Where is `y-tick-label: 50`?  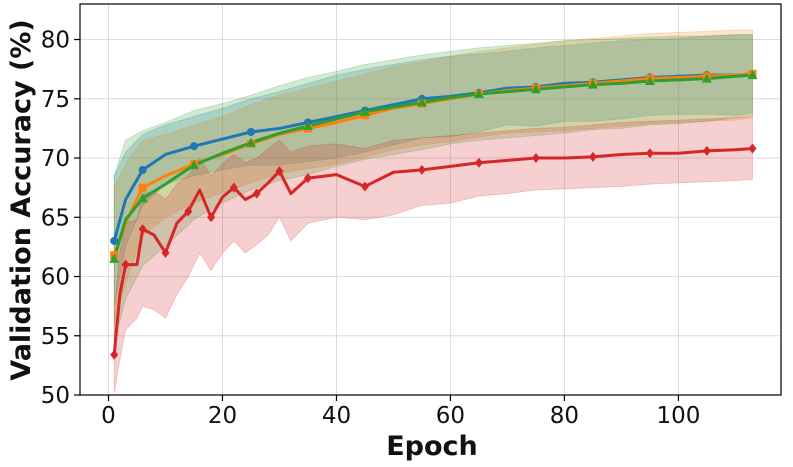
y-tick-label: 50 is located at coordinates (55, 396).